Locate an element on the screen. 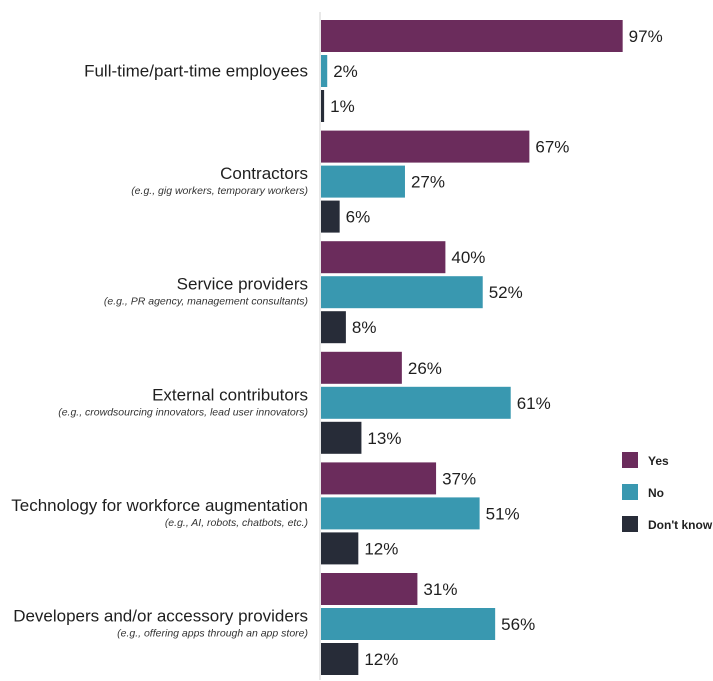 This screenshot has height=681, width=713. legend-label: No is located at coordinates (656, 493).